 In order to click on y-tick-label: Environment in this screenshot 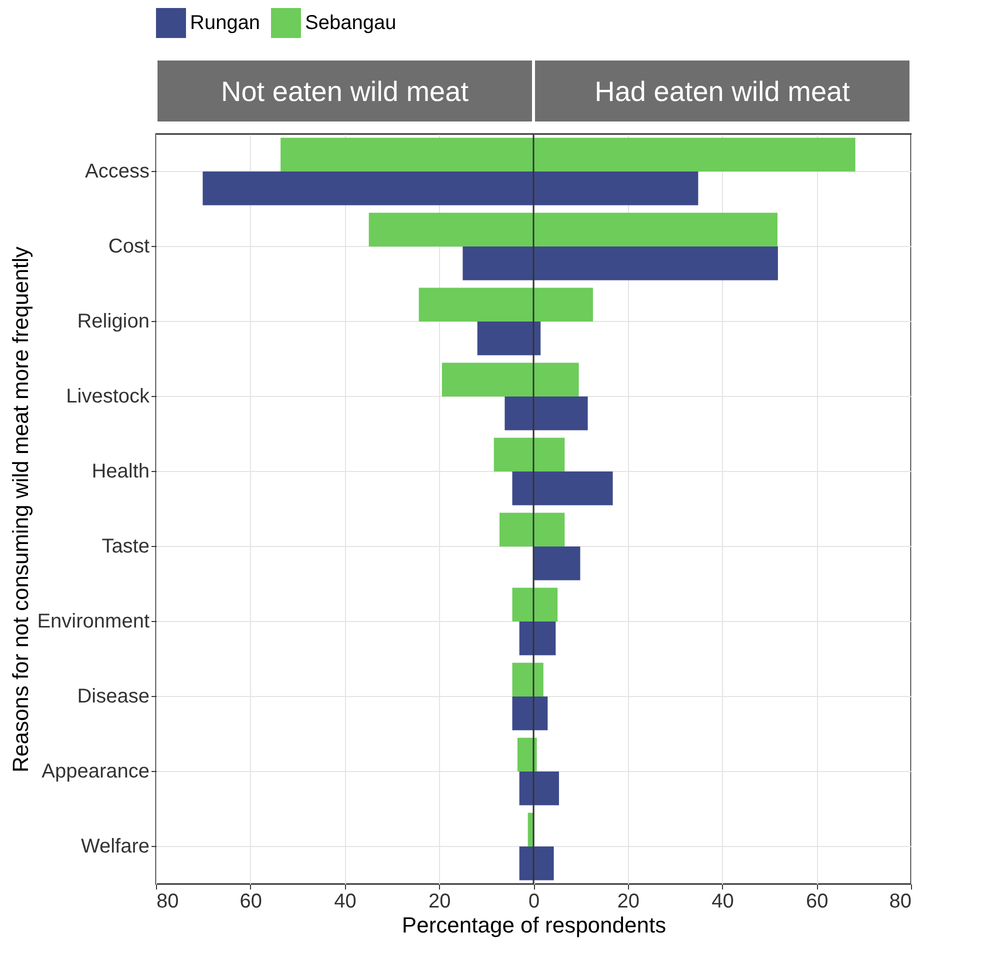, I will do `click(93, 621)`.